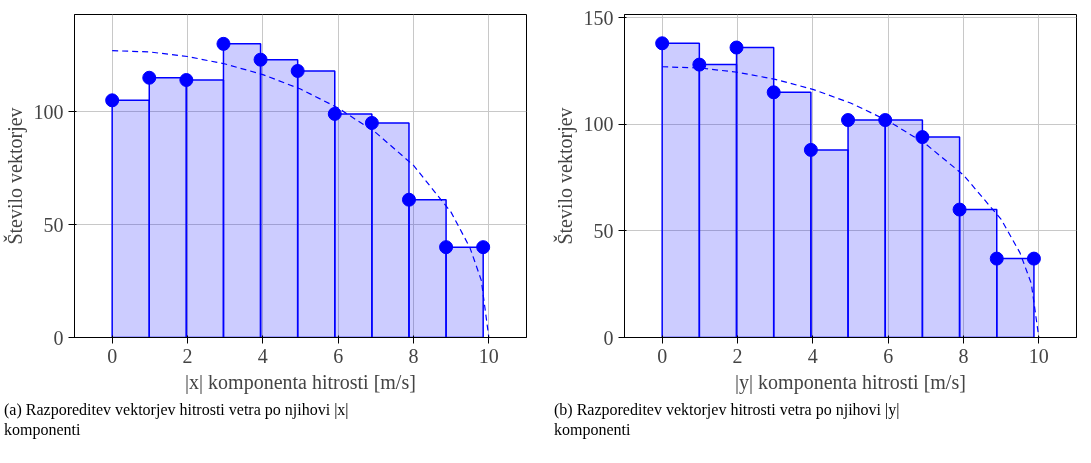  I want to click on x-axis-title: |y| komponenta hitrosti [m/s], so click(850, 382).